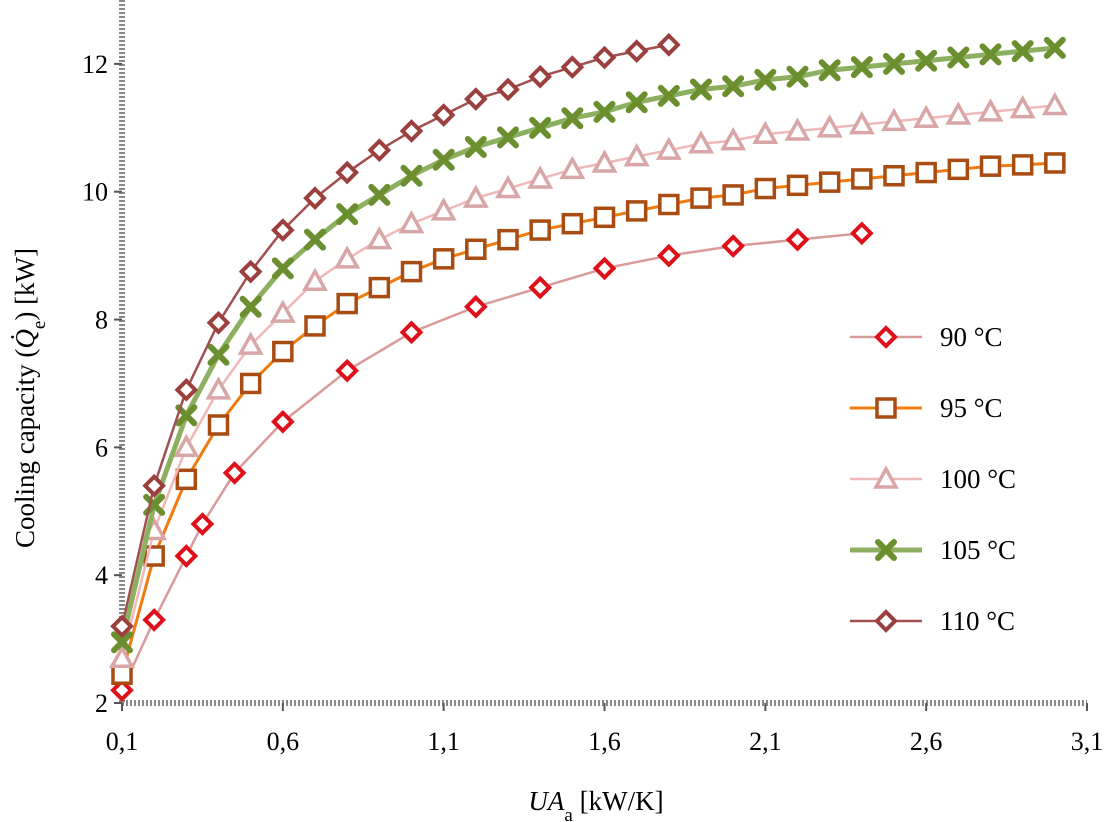  What do you see at coordinates (595, 804) in the screenshot?
I see `x-axis-title: UAa [kW/K]` at bounding box center [595, 804].